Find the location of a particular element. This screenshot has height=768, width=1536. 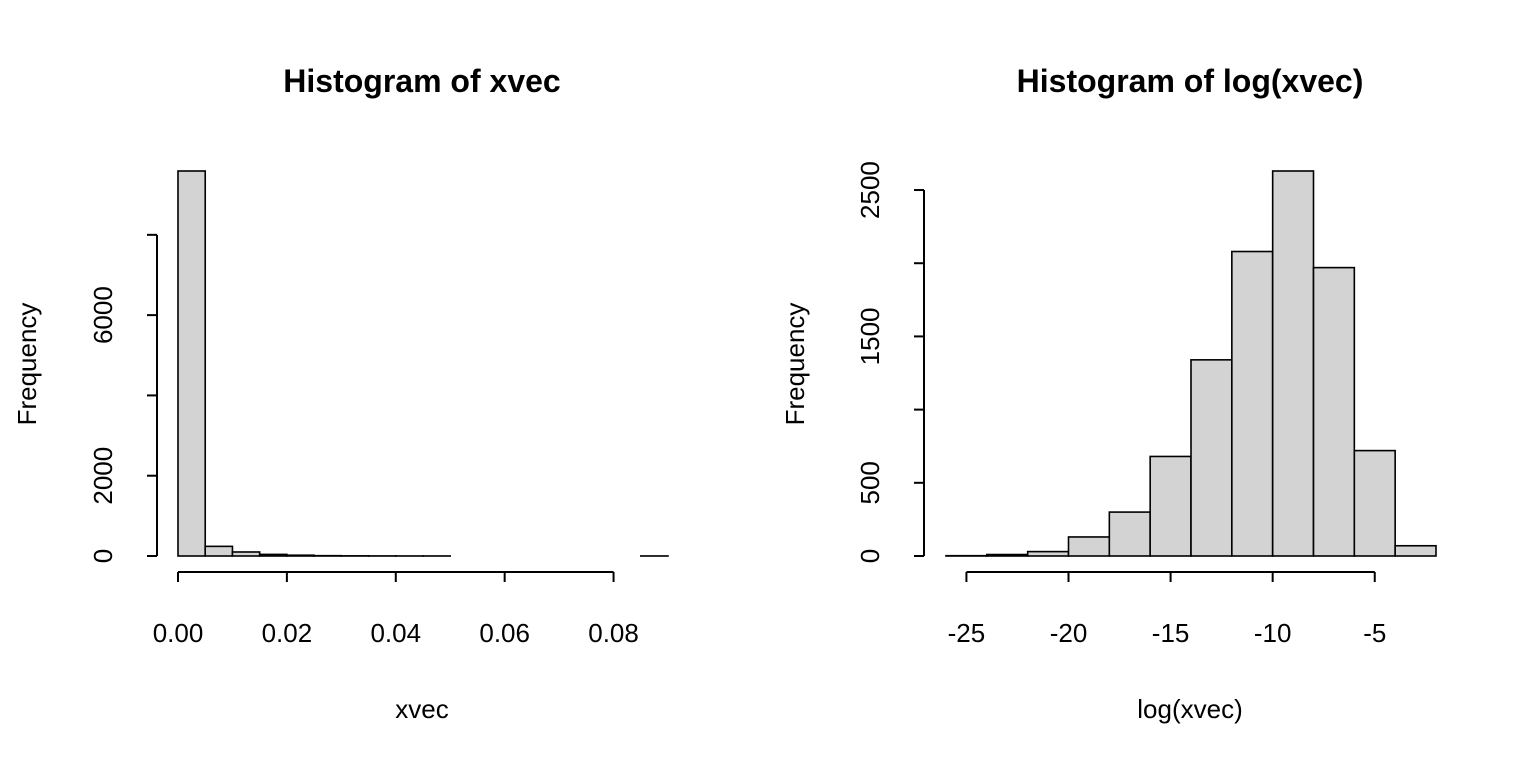

y-tick-label: 2500 is located at coordinates (870, 190).